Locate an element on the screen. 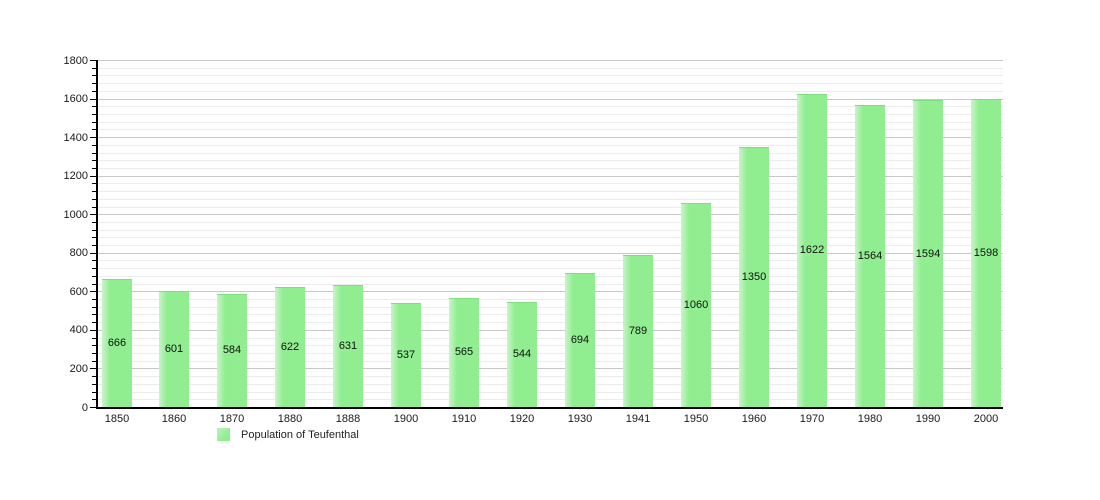 The height and width of the screenshot is (500, 1100). y-axis-line is located at coordinates (97, 234).